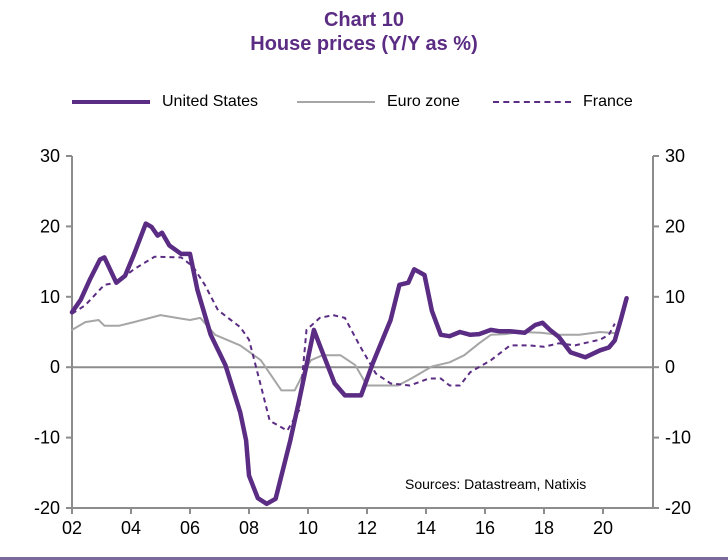  Describe the element at coordinates (364, 44) in the screenshot. I see `chart-subtitle: House prices (Y/Y as %)` at that location.